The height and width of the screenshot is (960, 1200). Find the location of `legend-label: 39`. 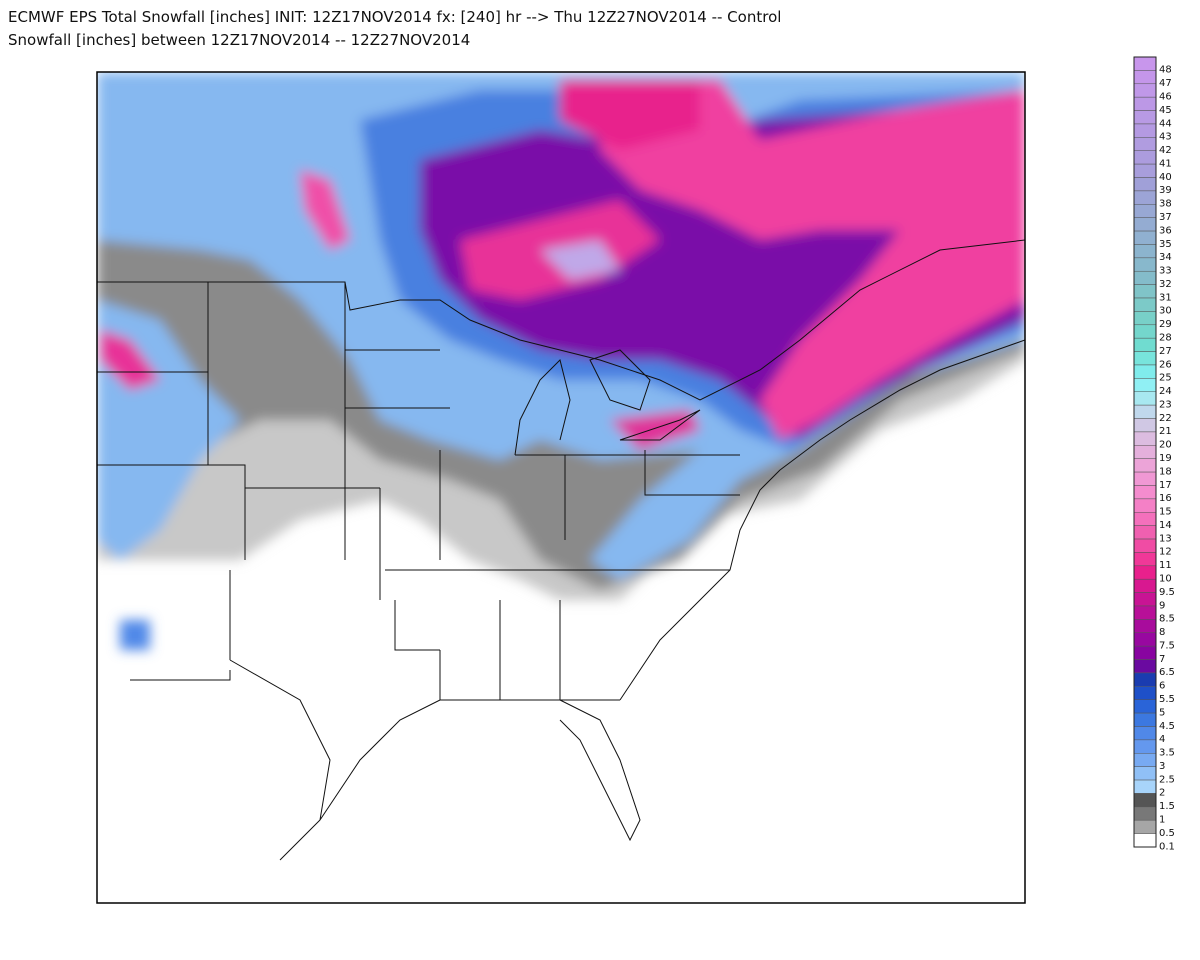

legend-label: 39 is located at coordinates (1165, 190).